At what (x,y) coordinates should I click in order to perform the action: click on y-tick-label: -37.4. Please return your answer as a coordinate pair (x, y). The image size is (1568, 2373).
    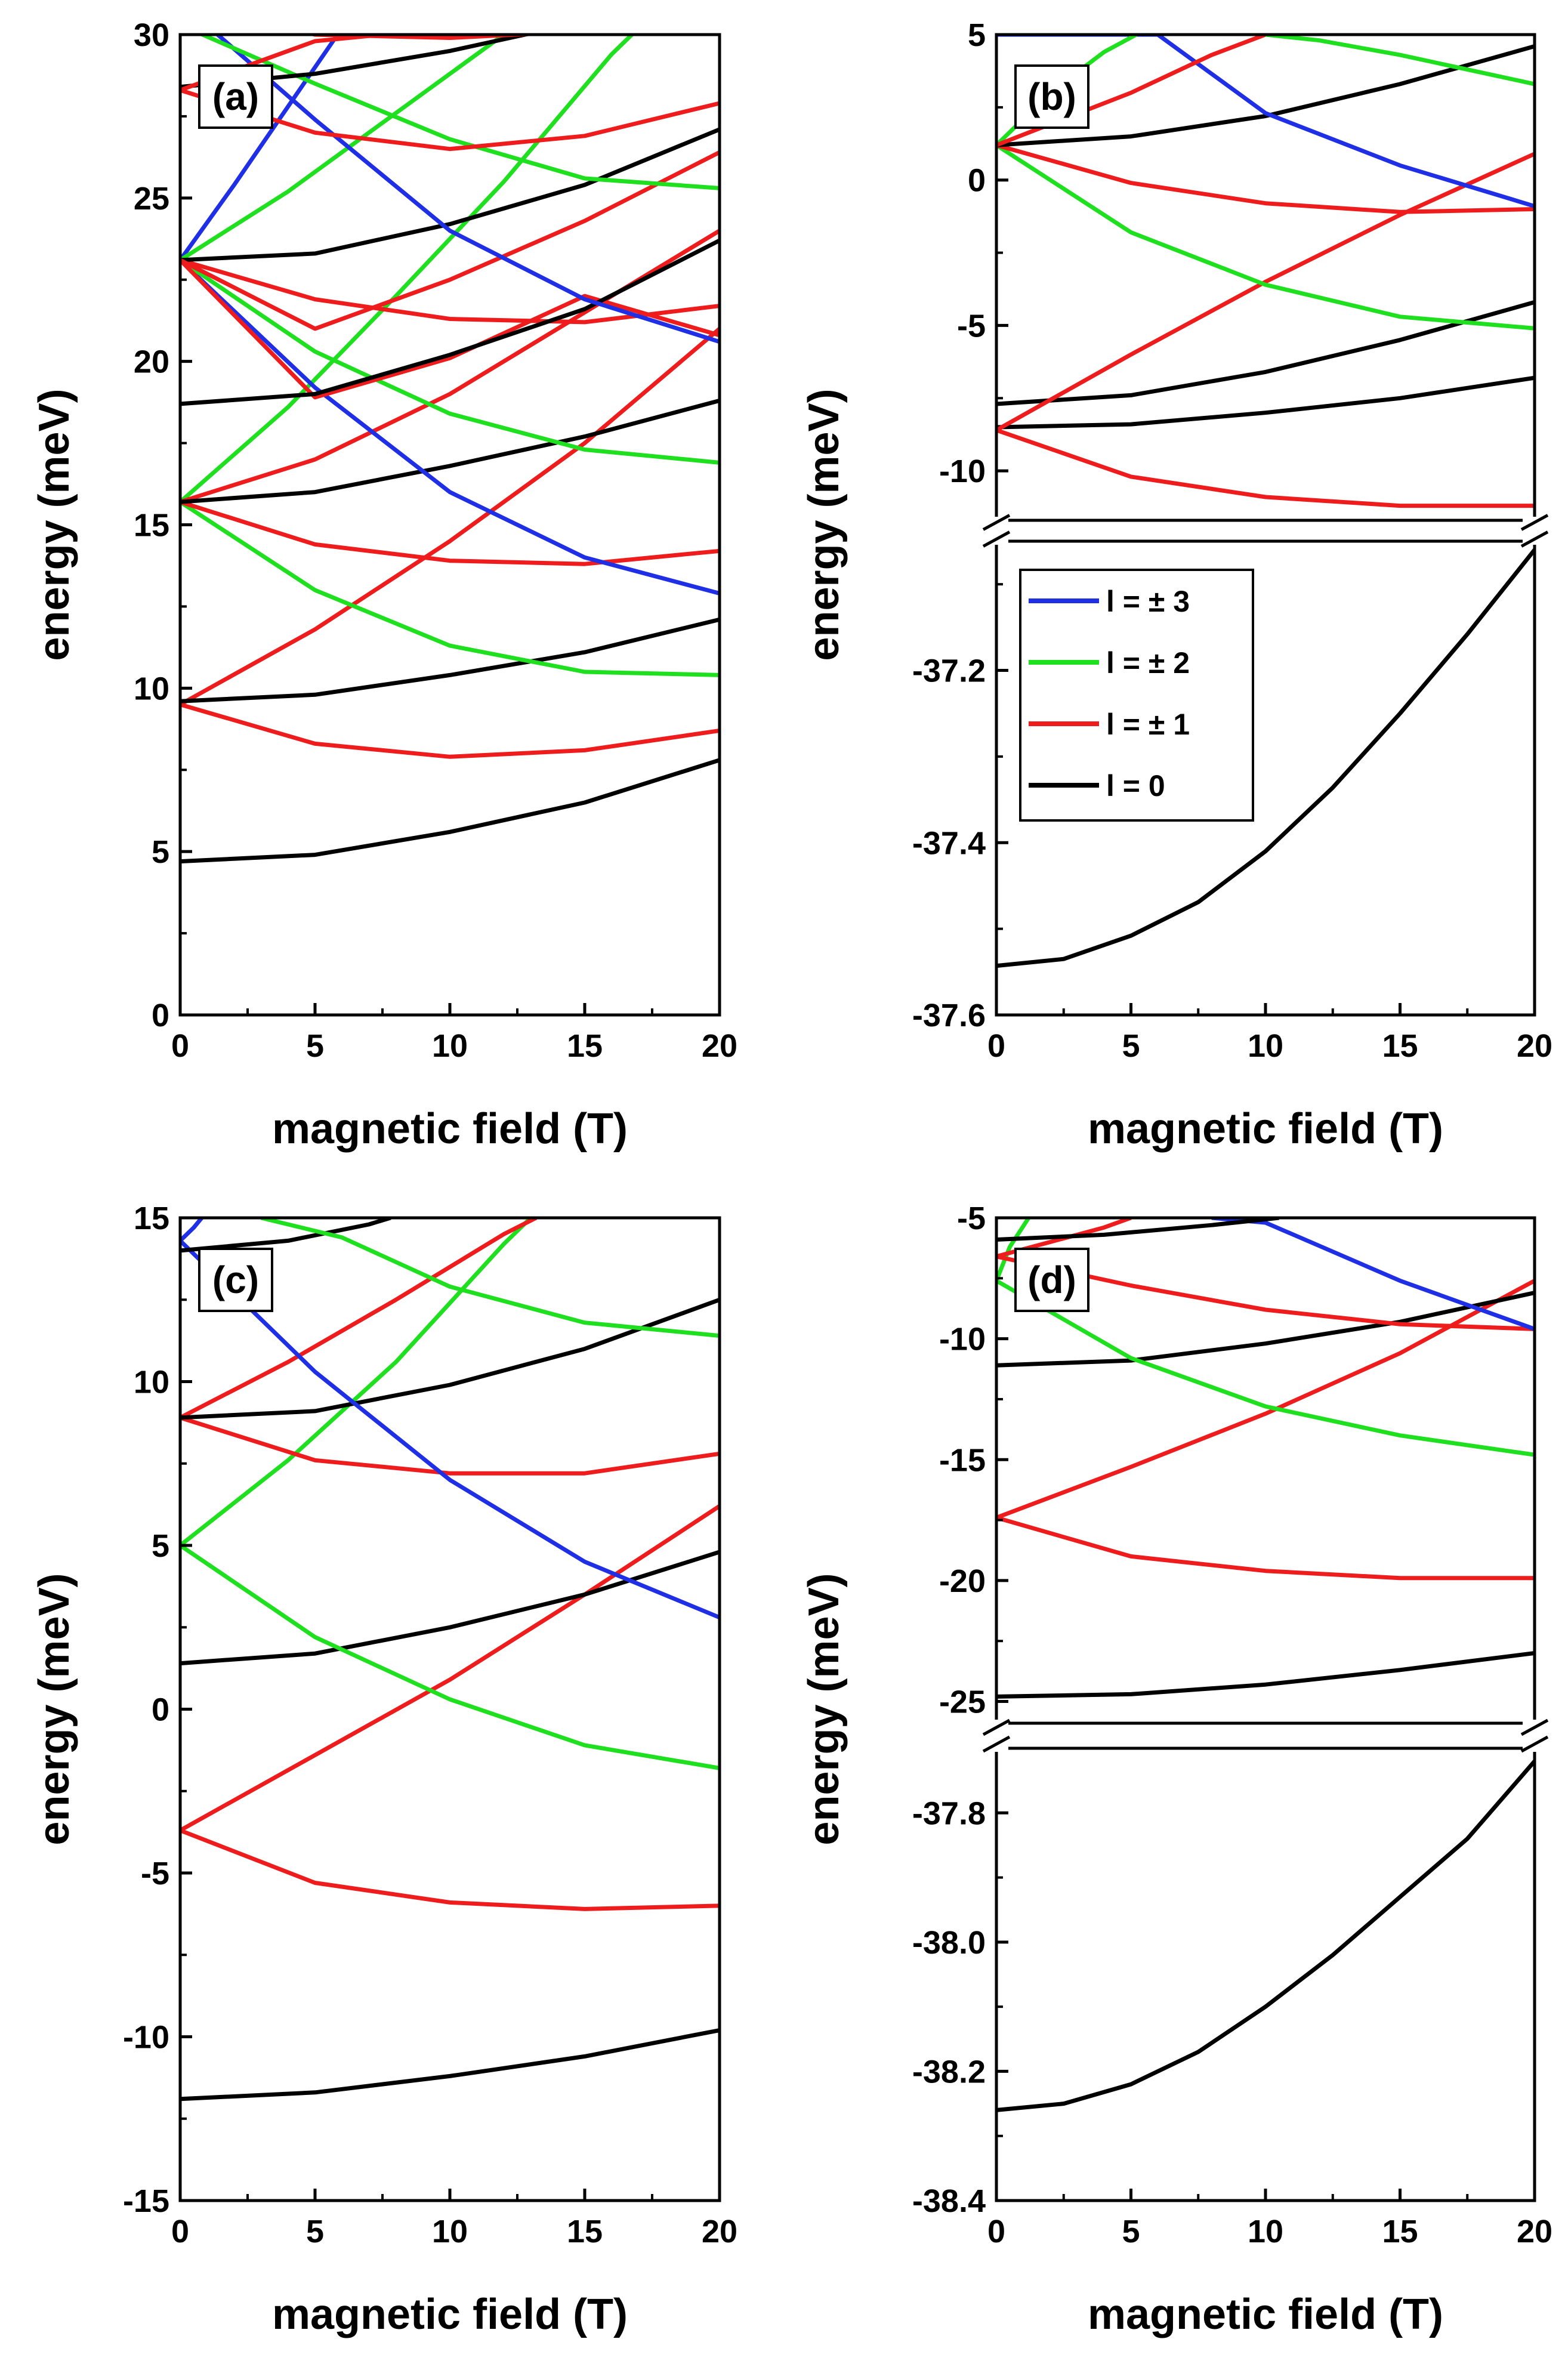
    Looking at the image, I should click on (949, 843).